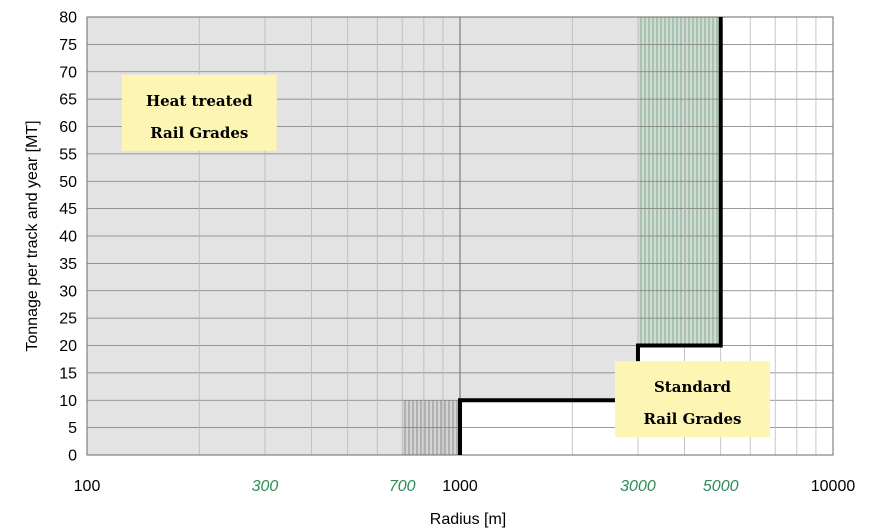  Describe the element at coordinates (402, 486) in the screenshot. I see `x-tick-label: 700` at that location.